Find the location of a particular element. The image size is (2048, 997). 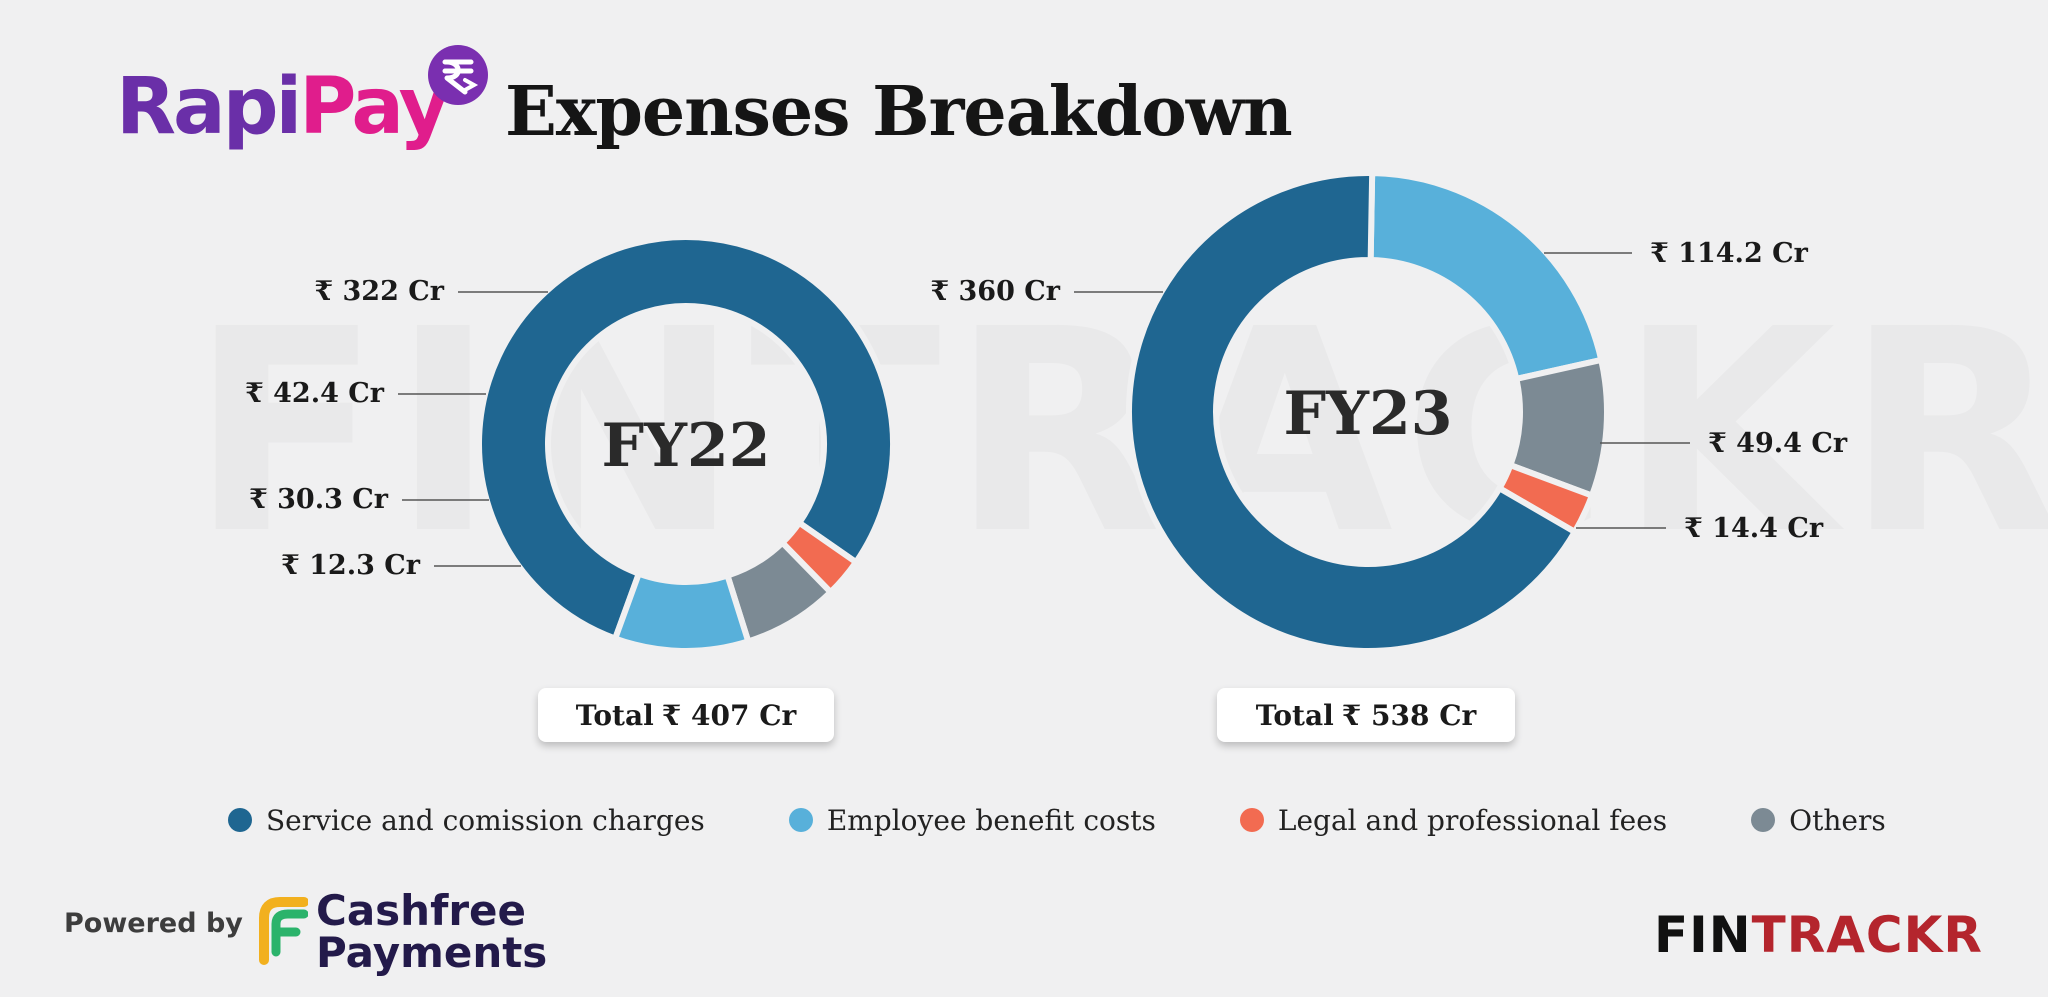

fy22-total-value: ₹ 407 Cr is located at coordinates (729, 715).